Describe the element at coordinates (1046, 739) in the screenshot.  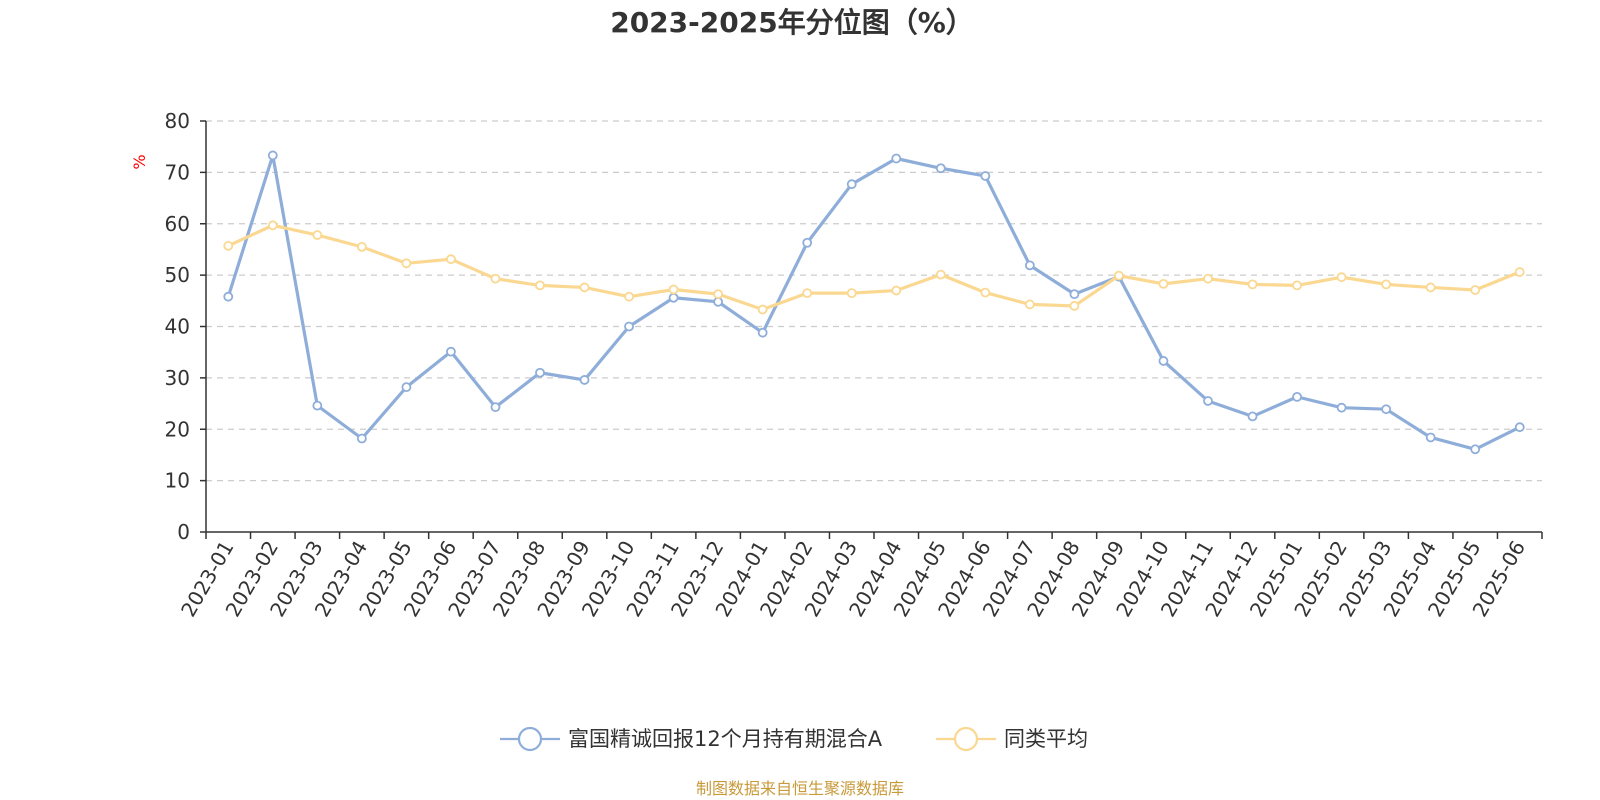
I see `legend-label: 同类平均` at that location.